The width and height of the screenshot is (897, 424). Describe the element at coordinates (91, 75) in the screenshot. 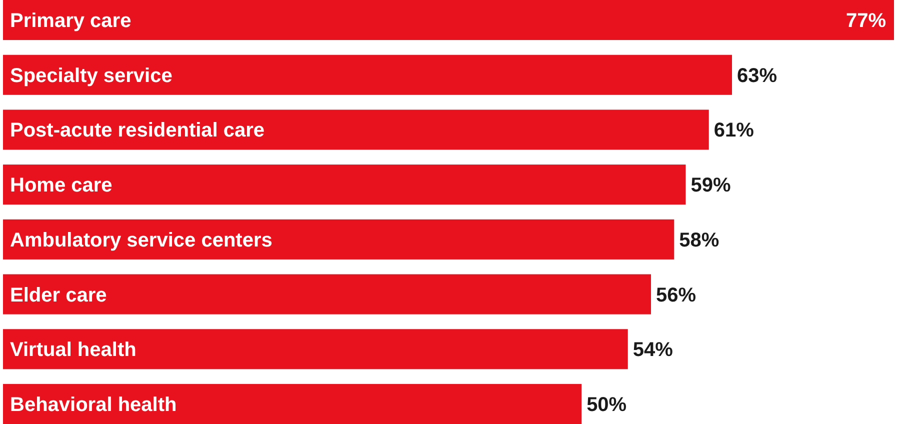

I see `y-tick-label: Specialty service` at that location.